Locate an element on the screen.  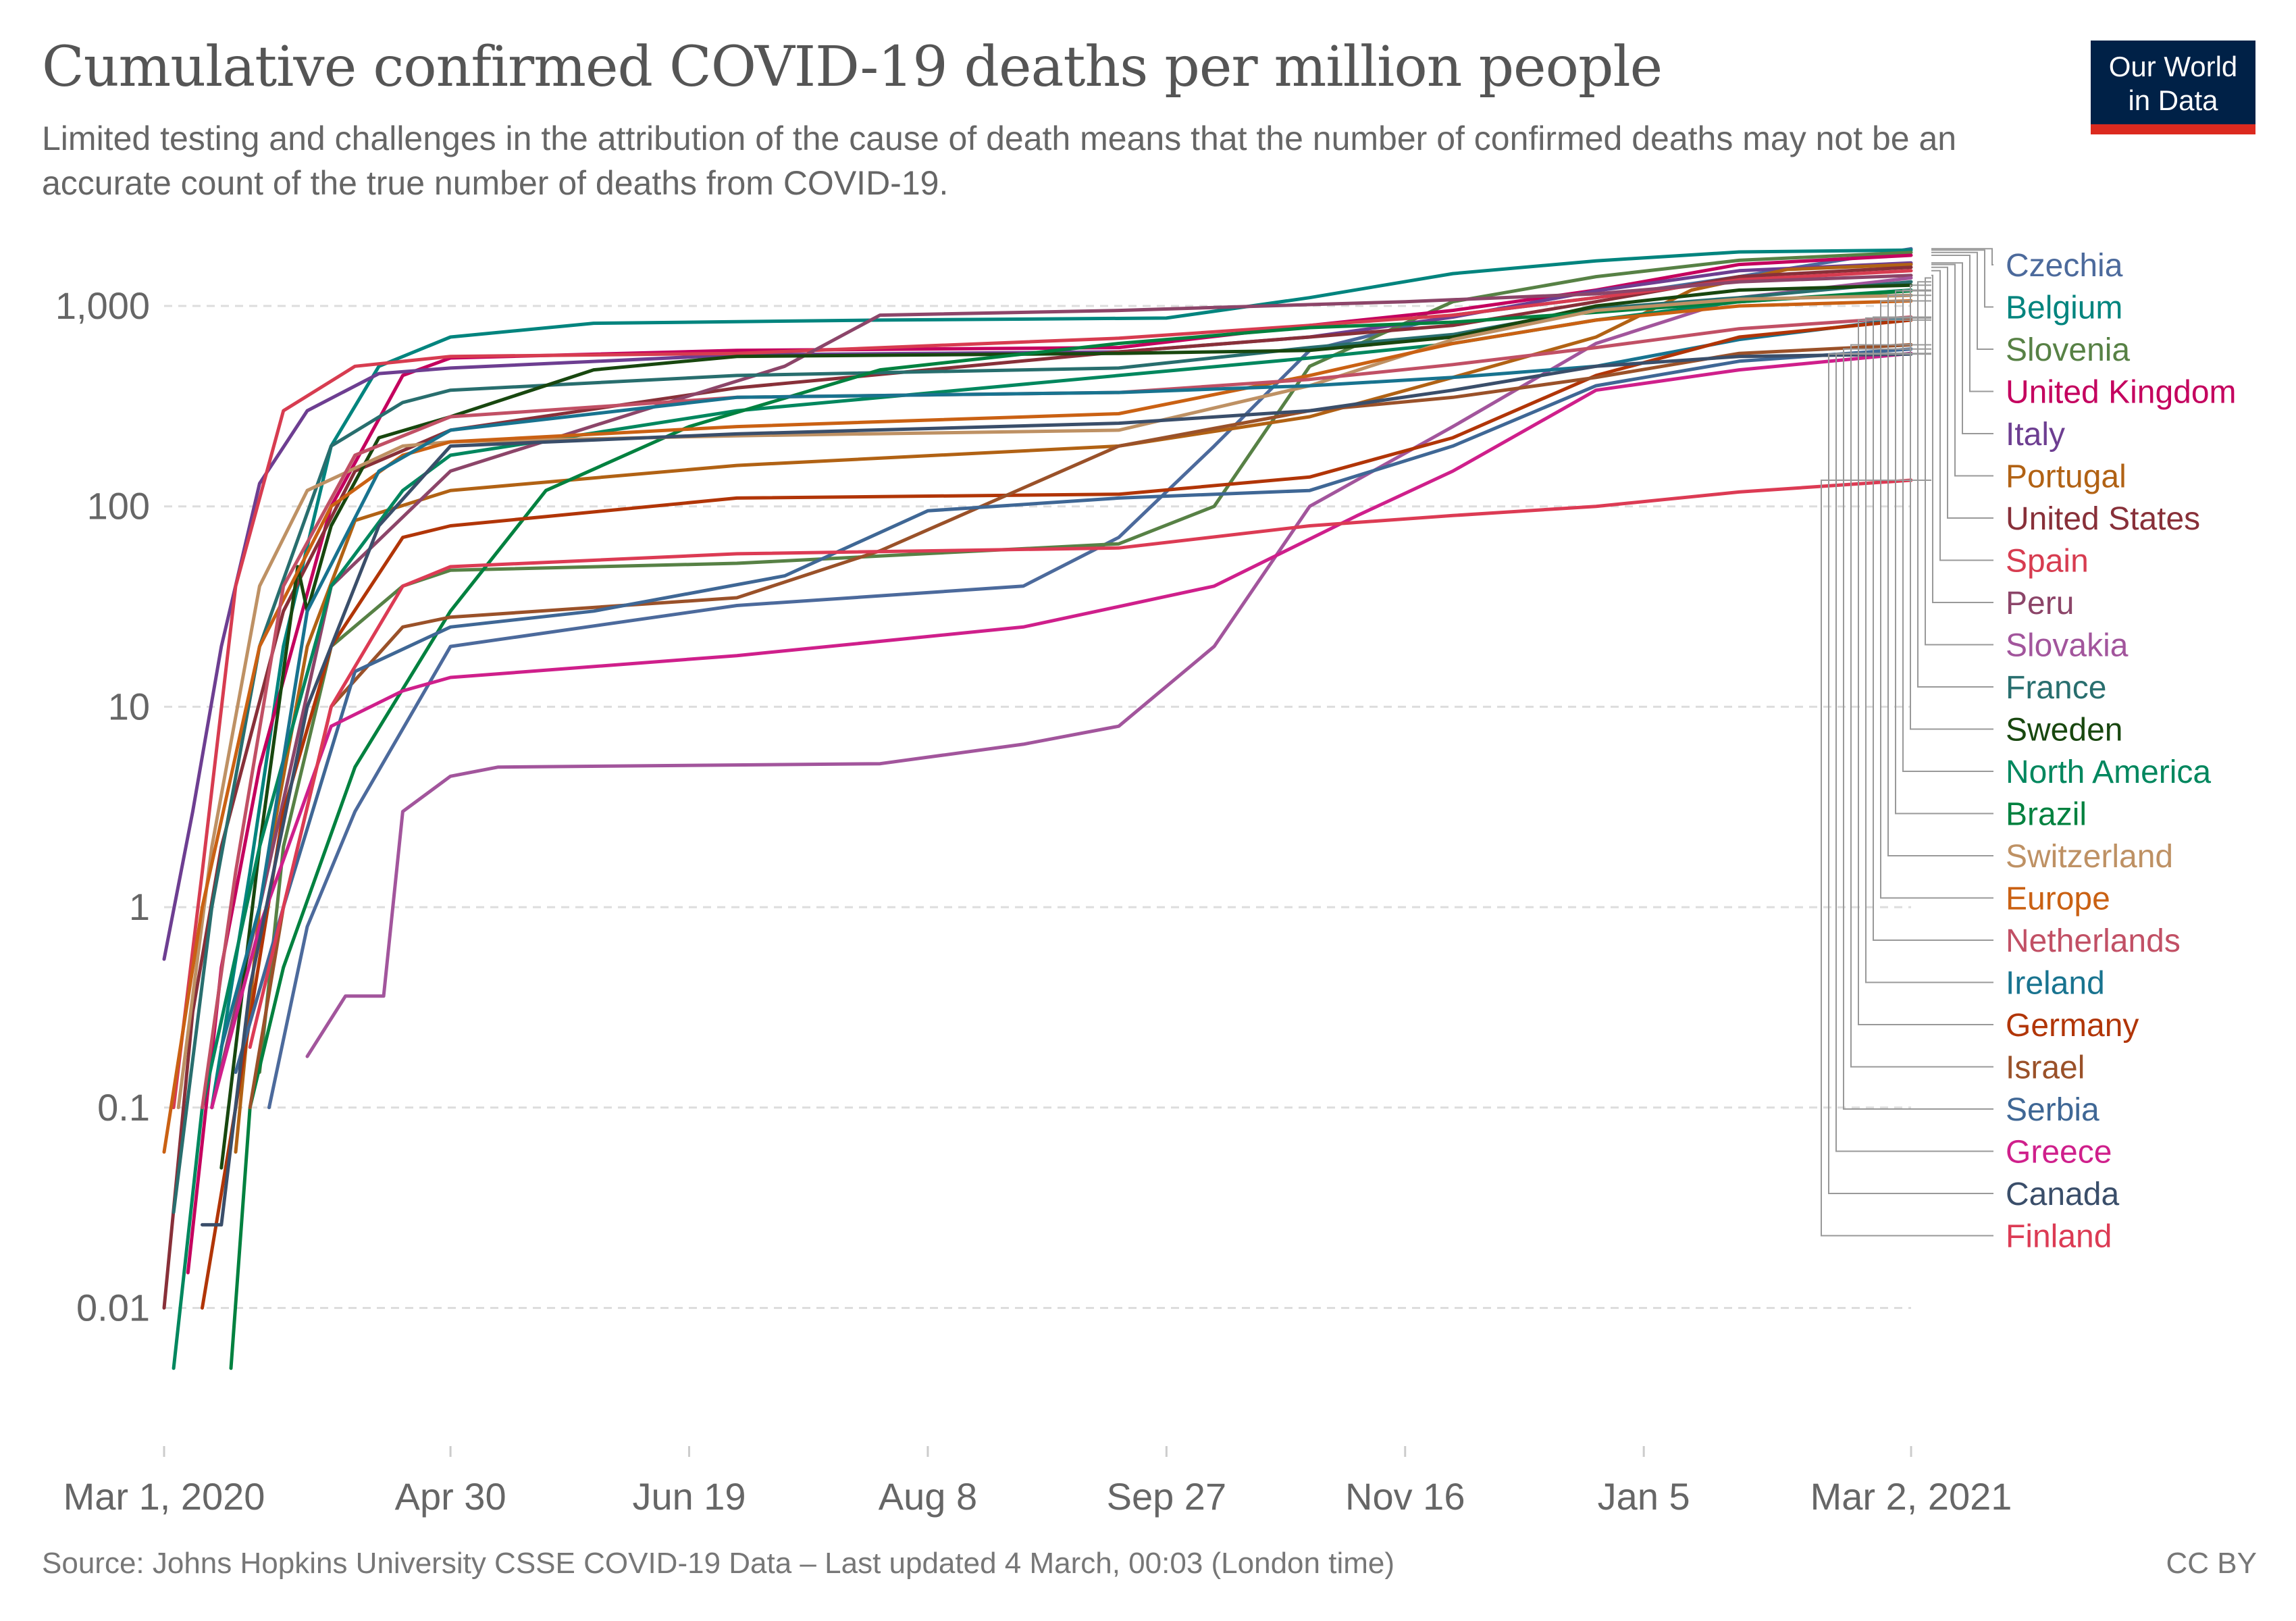
legend-item-spain: Spain is located at coordinates (2047, 562).